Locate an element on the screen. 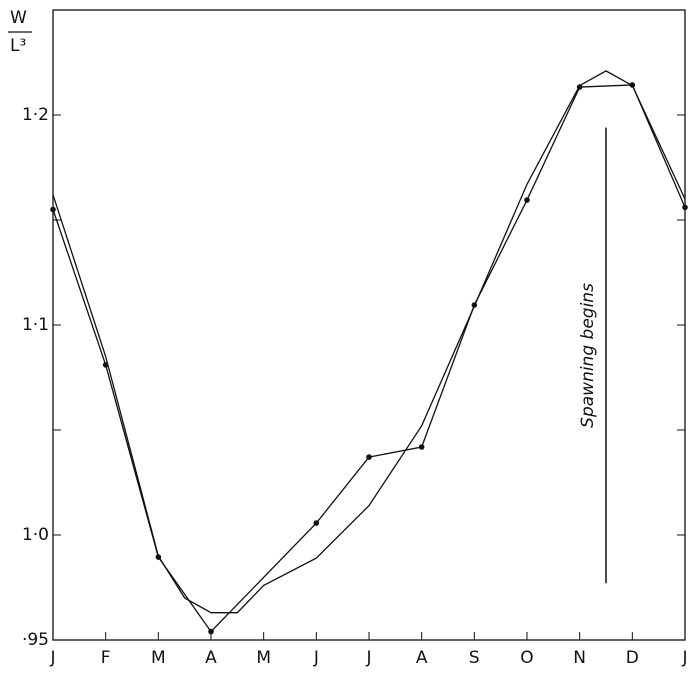  y-tick-label: 1·2 is located at coordinates (35, 115).